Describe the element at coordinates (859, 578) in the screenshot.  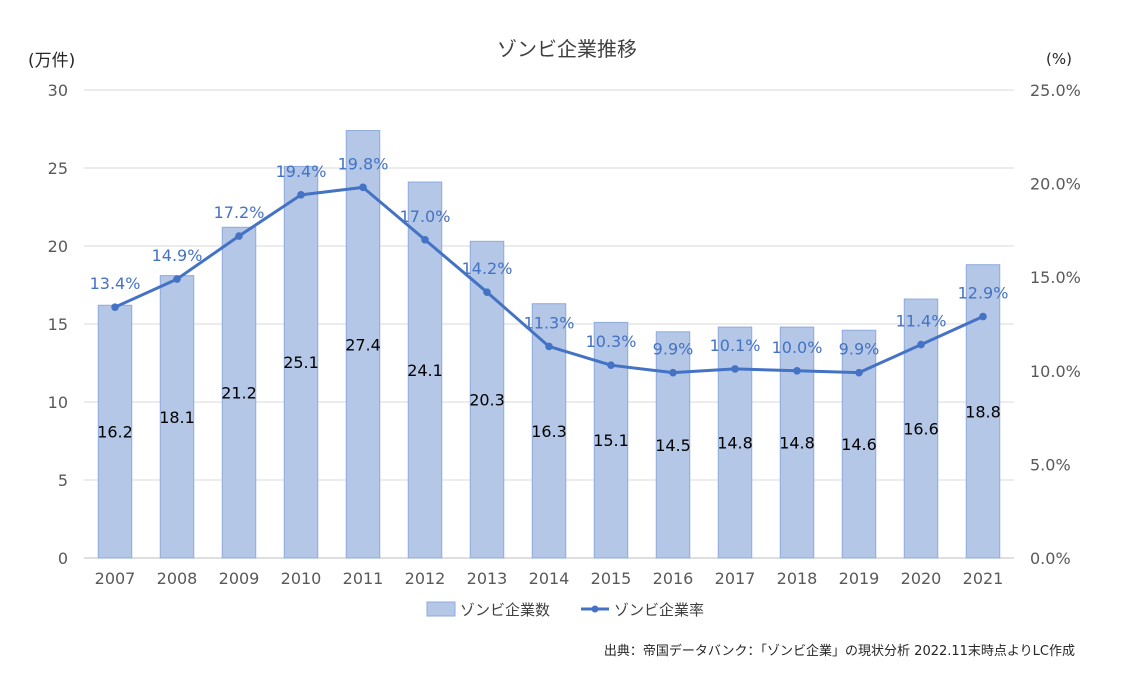
I see `x-tick-label: 2019` at that location.